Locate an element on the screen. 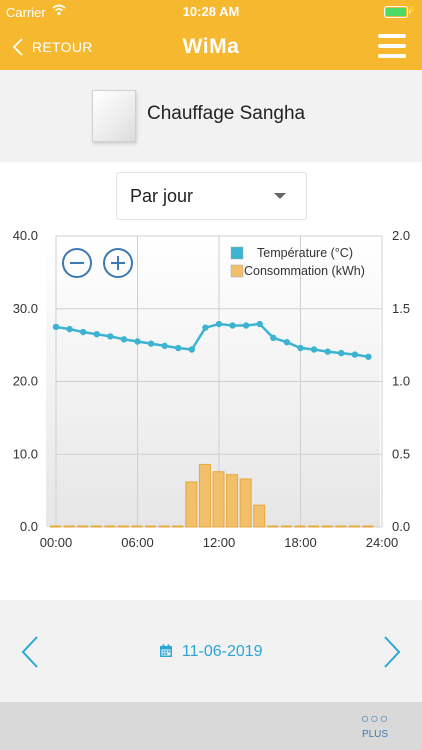 This screenshot has height=750, width=422. status-bar: Carrier 10:28 AM ⚡ is located at coordinates (211, 12).